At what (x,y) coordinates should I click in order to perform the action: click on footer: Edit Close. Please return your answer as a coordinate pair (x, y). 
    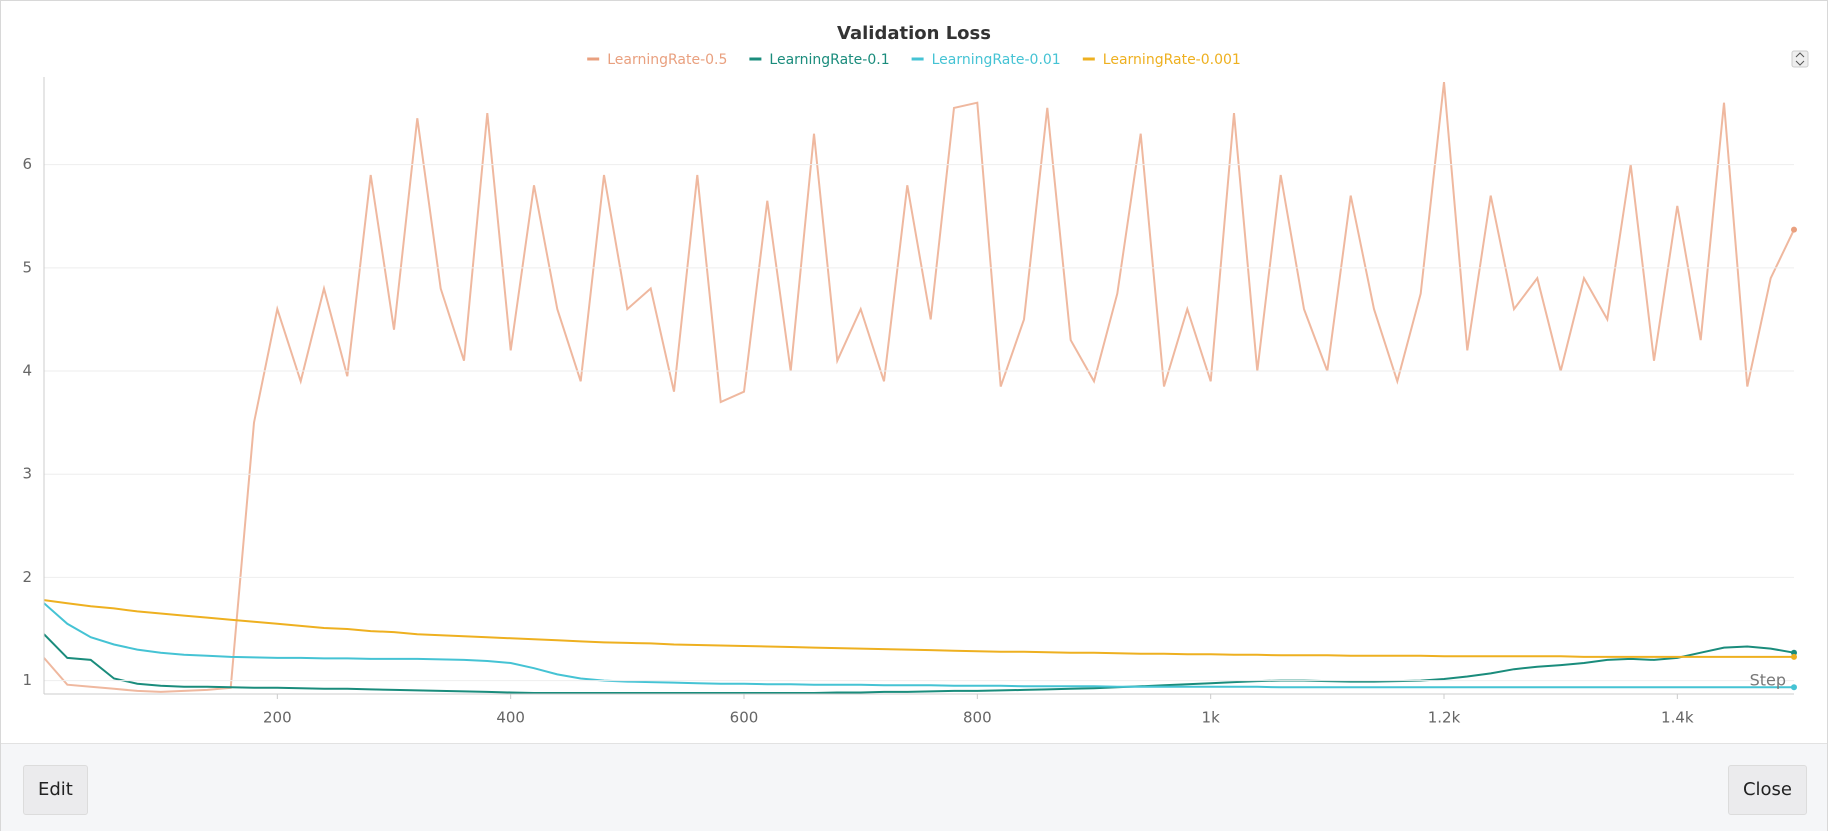
    Looking at the image, I should click on (914, 787).